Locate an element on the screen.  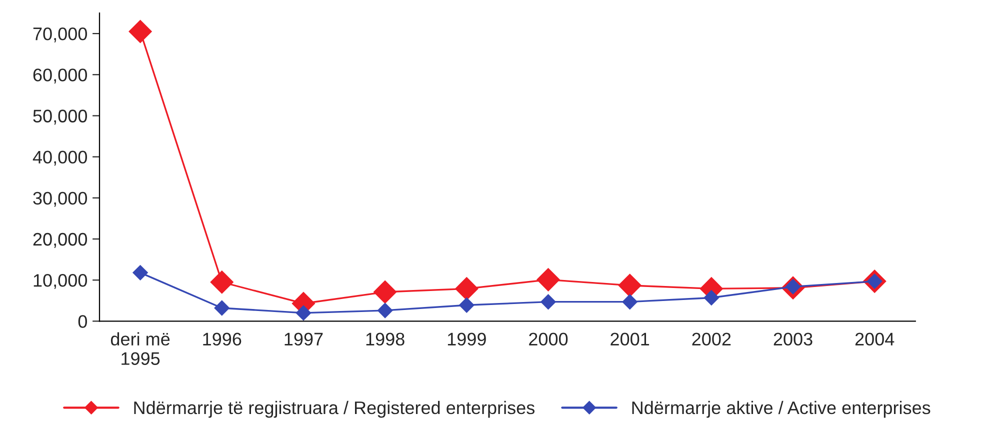
x-tick-label: 2003 is located at coordinates (793, 339).